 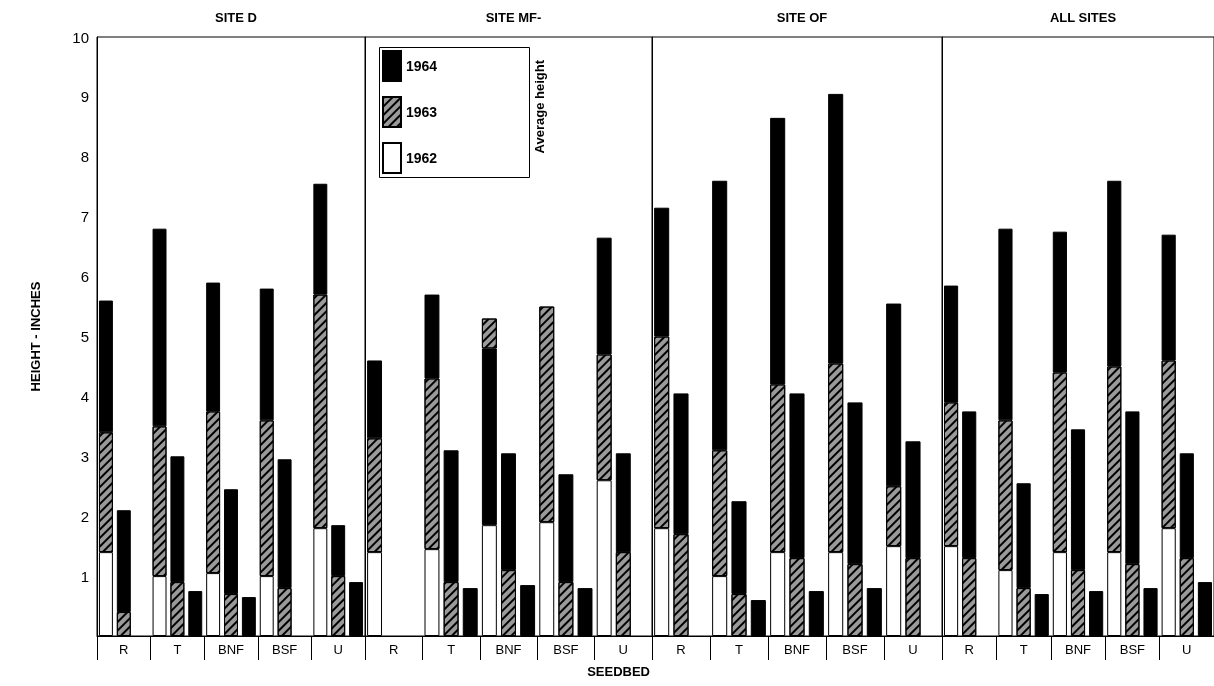 What do you see at coordinates (1083, 17) in the screenshot?
I see `chart-title: ALL SITES` at bounding box center [1083, 17].